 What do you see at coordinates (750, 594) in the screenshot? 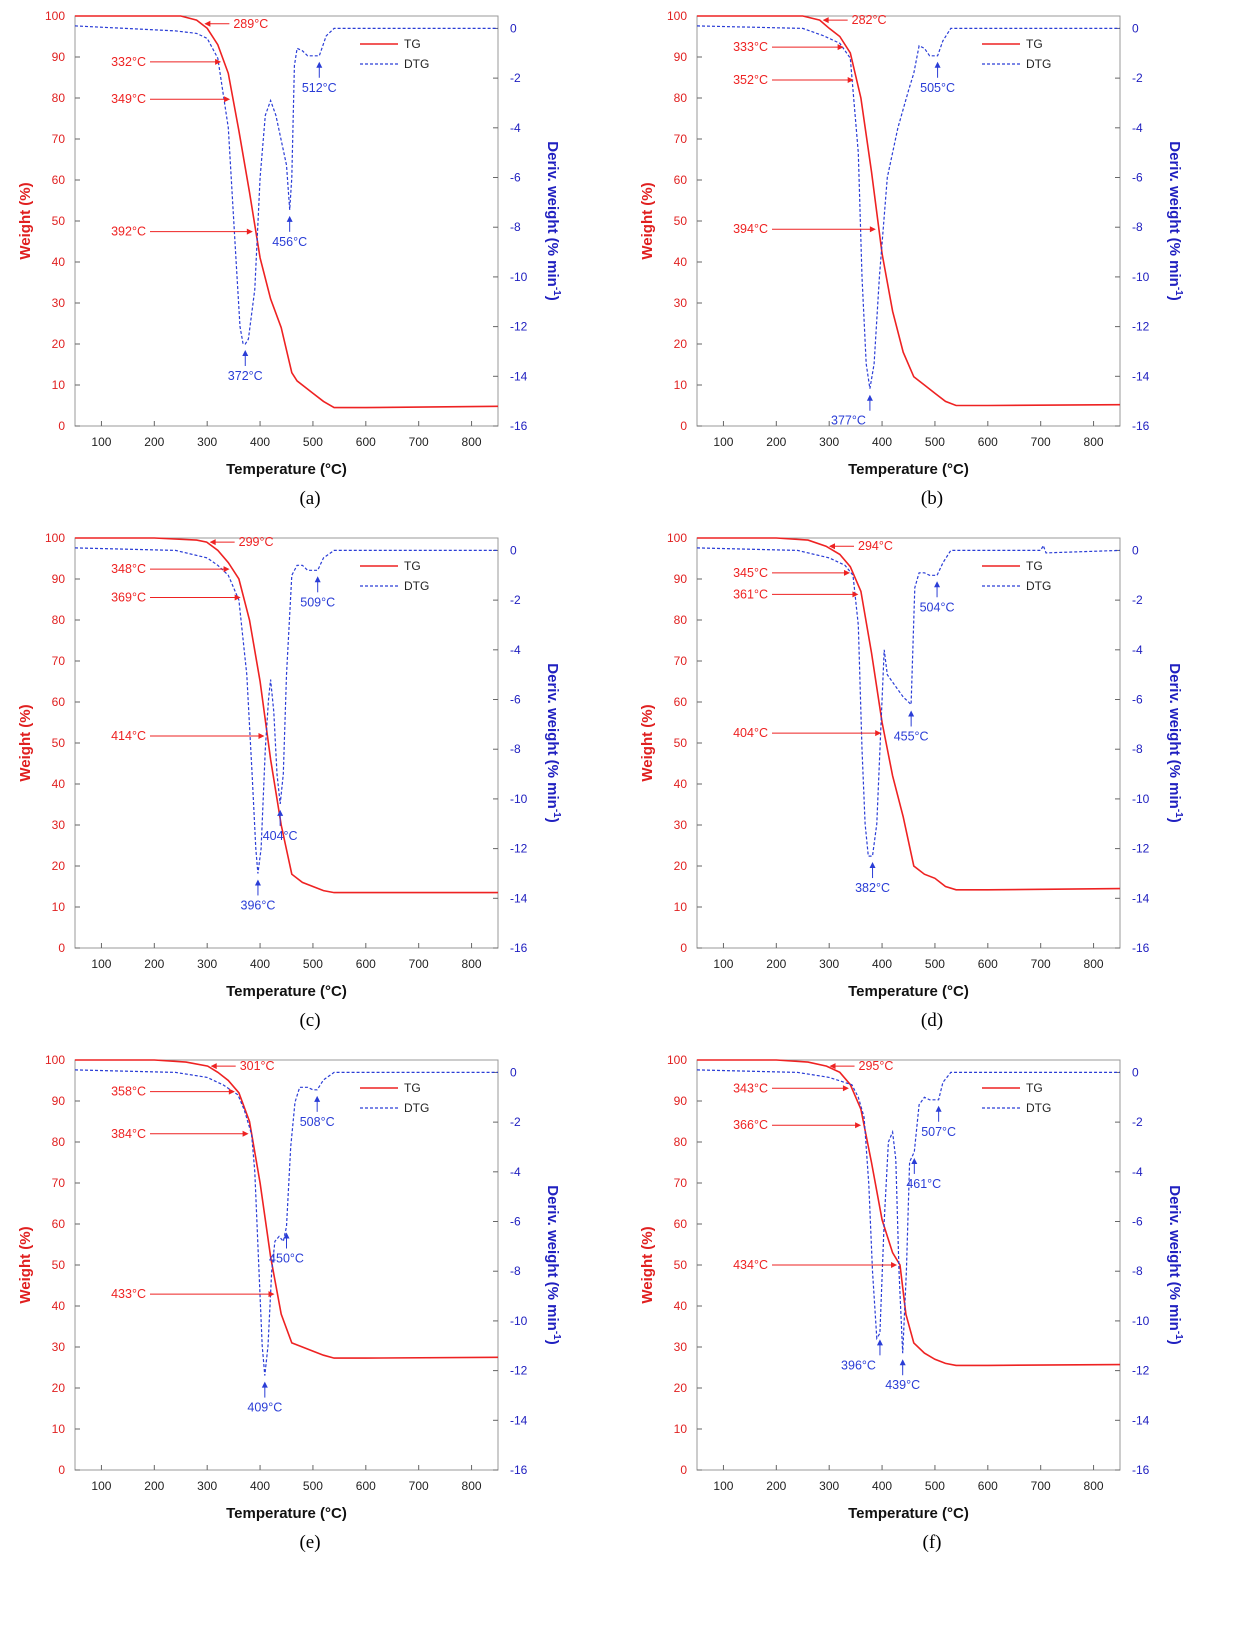
I see `annotation-label: 361°C` at bounding box center [750, 594].